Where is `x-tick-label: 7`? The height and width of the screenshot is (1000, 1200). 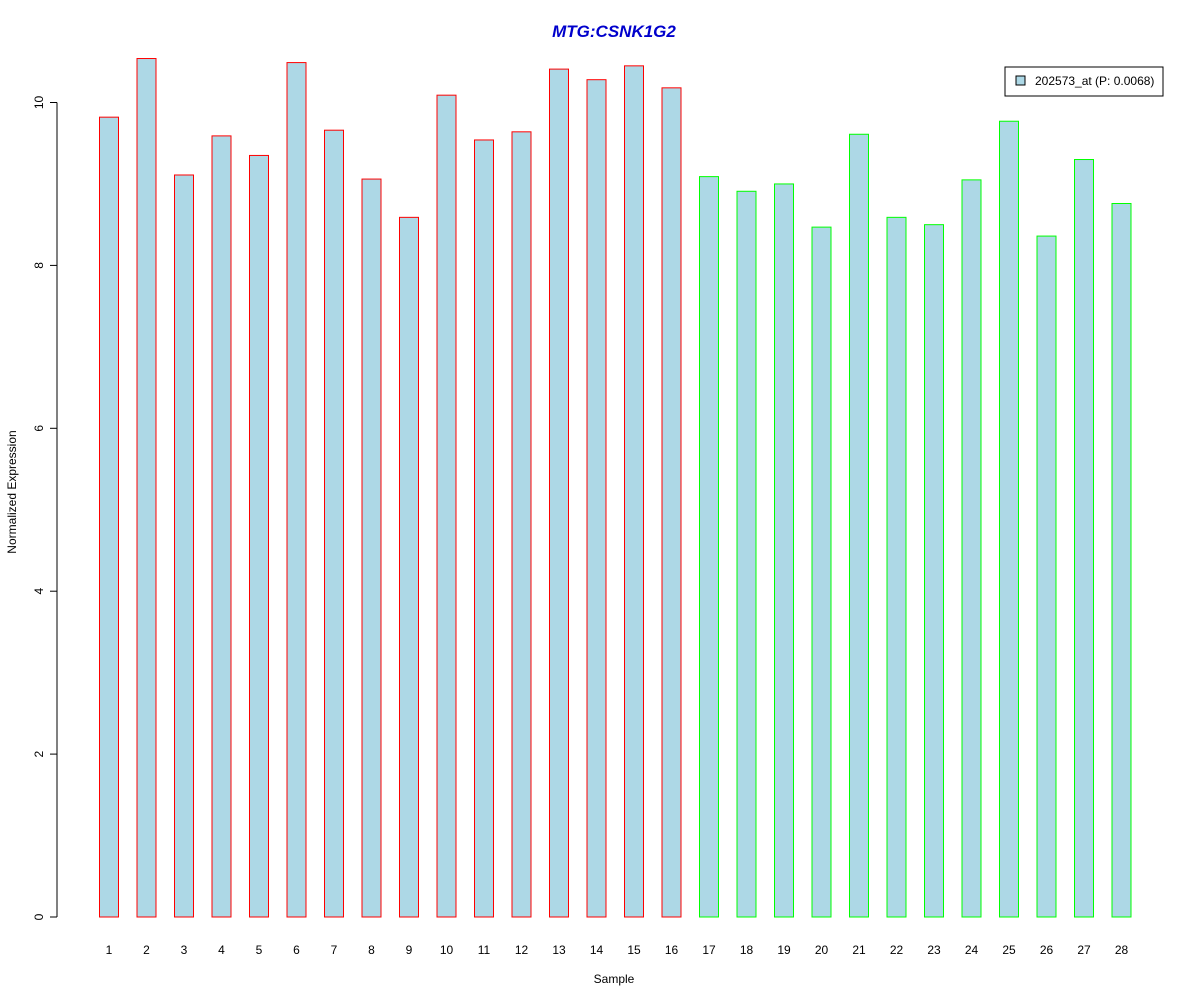 x-tick-label: 7 is located at coordinates (334, 950).